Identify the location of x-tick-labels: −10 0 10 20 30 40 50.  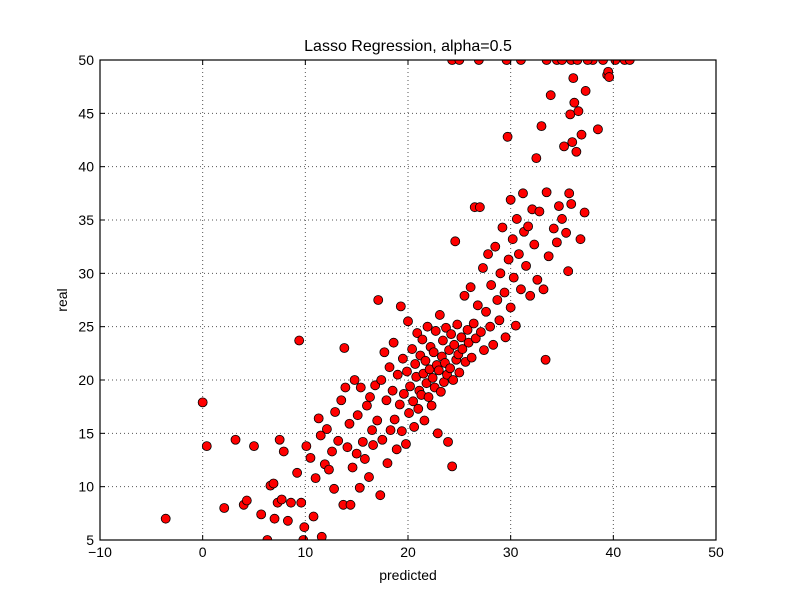
(406, 552).